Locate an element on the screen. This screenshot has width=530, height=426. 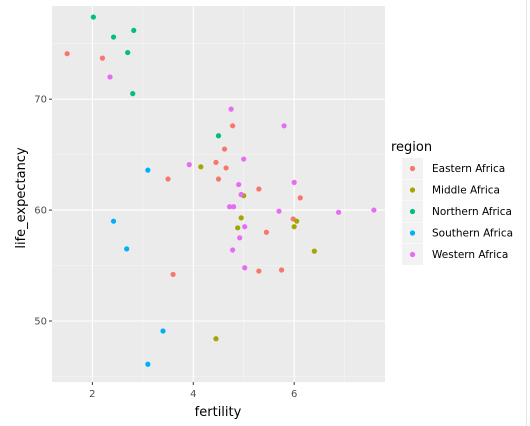
x-tick-label: 6 is located at coordinates (294, 394).